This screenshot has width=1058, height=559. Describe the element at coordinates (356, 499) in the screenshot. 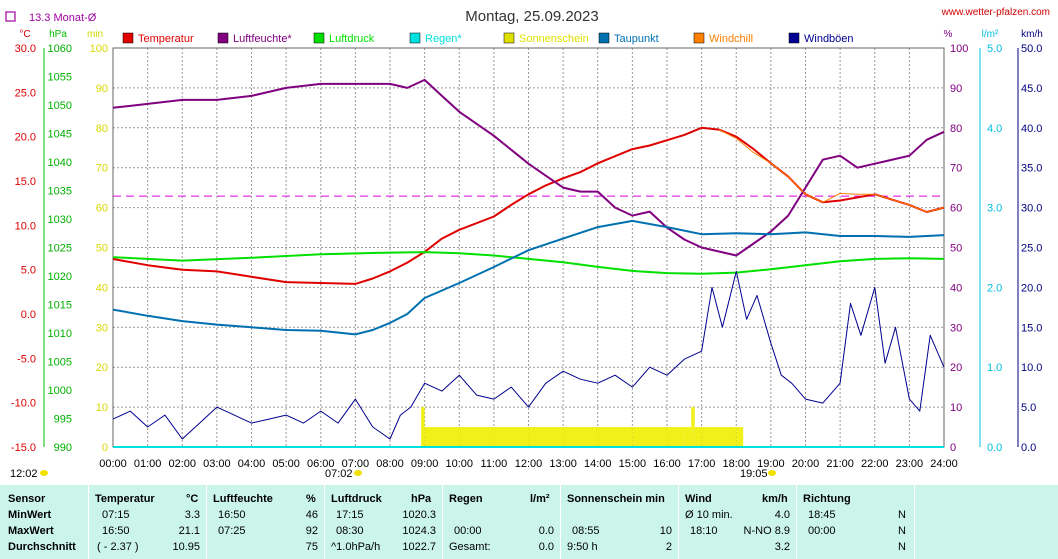

I see `header-press: Luftdruck` at that location.